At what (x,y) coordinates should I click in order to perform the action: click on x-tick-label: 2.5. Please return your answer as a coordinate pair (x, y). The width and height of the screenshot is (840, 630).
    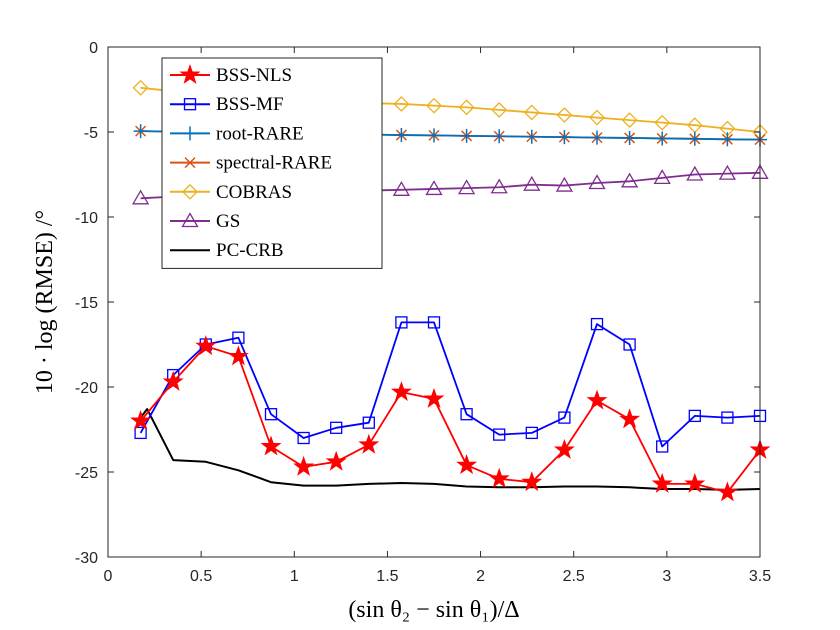
    Looking at the image, I should click on (574, 576).